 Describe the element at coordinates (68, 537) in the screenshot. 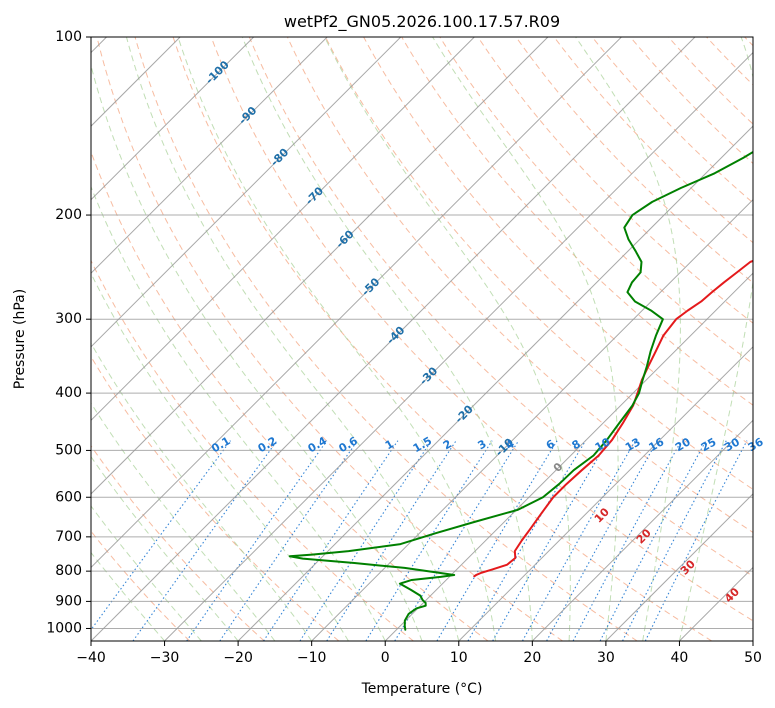

I see `y-tick-label: 700` at that location.